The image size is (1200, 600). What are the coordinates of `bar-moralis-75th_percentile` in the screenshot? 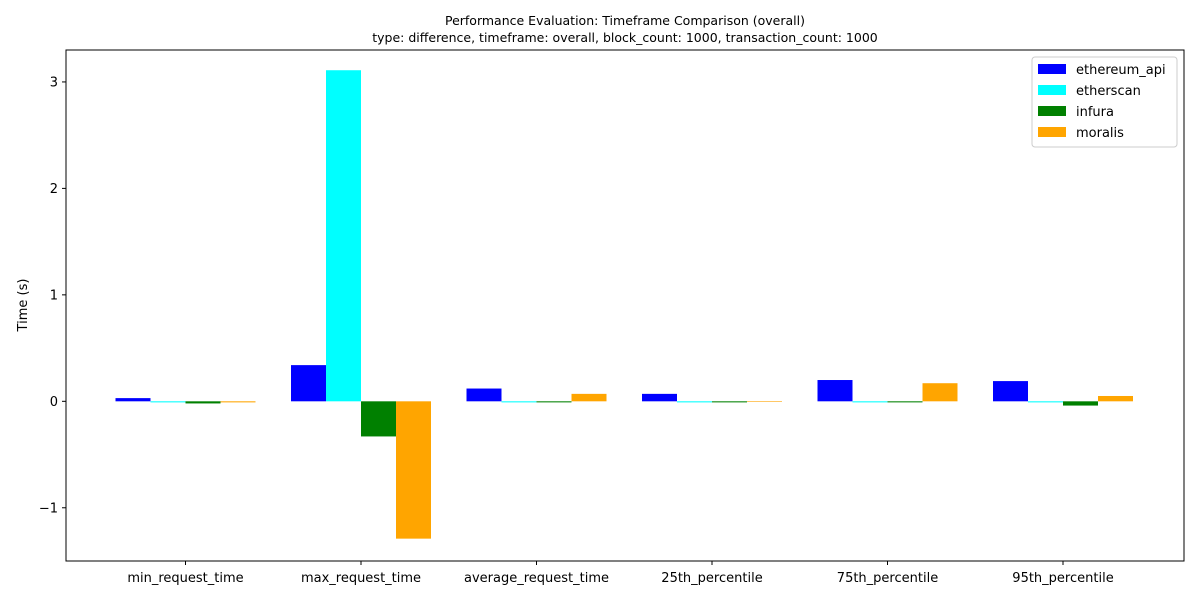 It's located at (940, 392).